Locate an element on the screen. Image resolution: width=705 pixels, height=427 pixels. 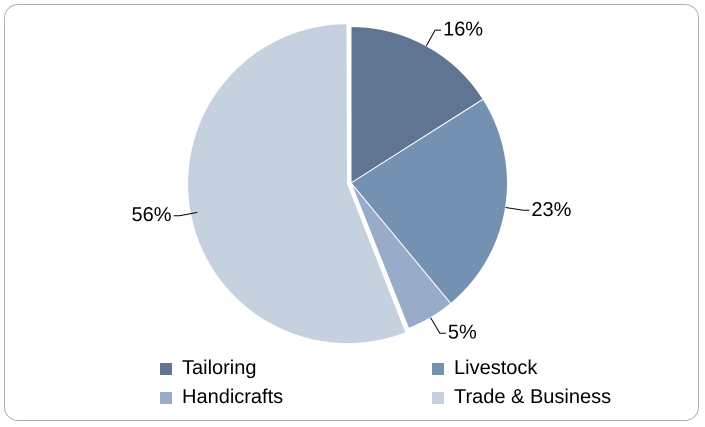
data-label: 23% is located at coordinates (551, 209).